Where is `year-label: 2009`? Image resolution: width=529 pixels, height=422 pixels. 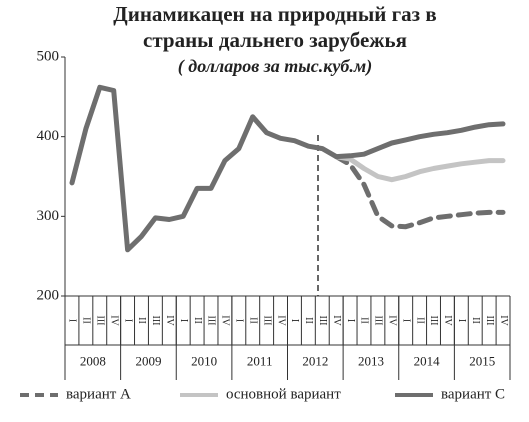 year-label: 2009 is located at coordinates (148, 360).